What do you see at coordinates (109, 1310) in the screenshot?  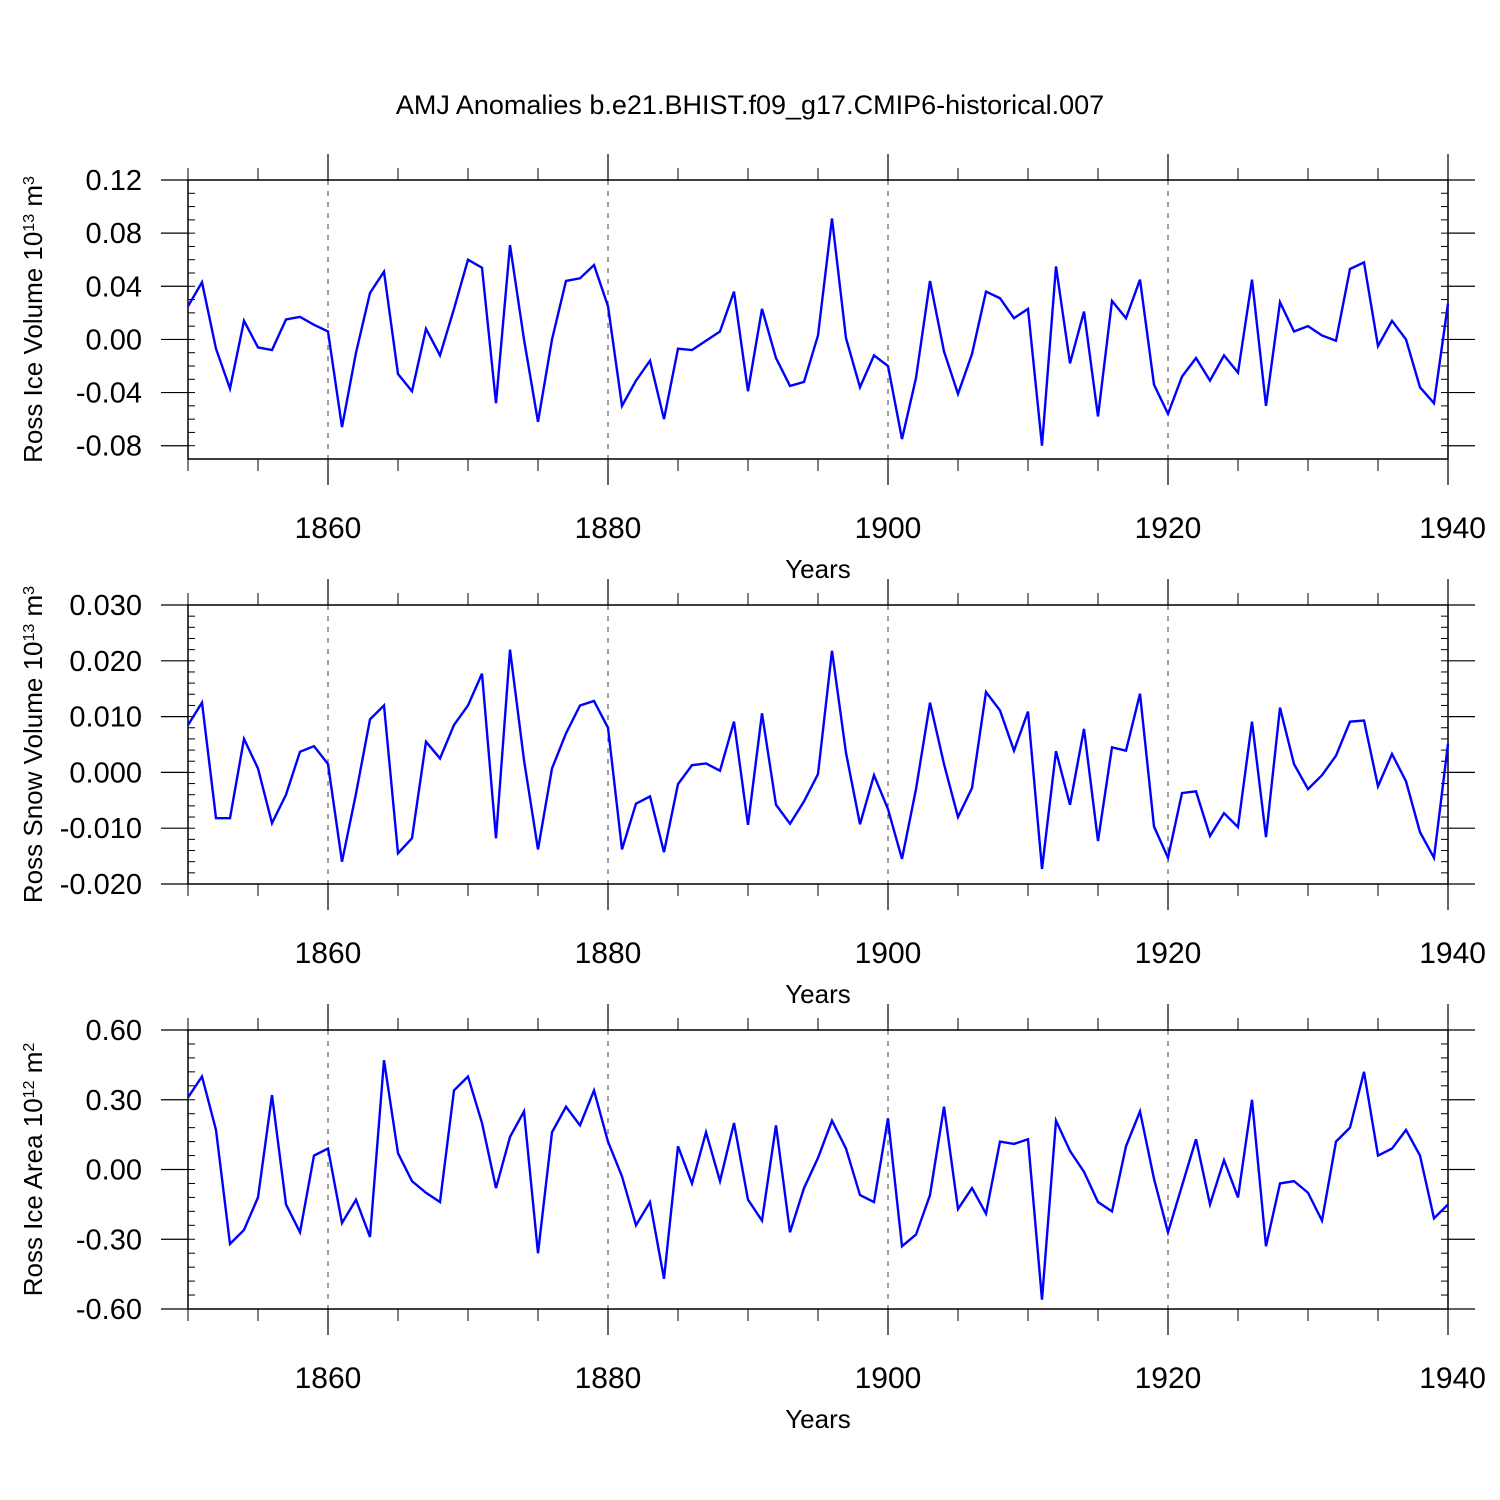 I see `y-tick-label: -0.60` at bounding box center [109, 1310].